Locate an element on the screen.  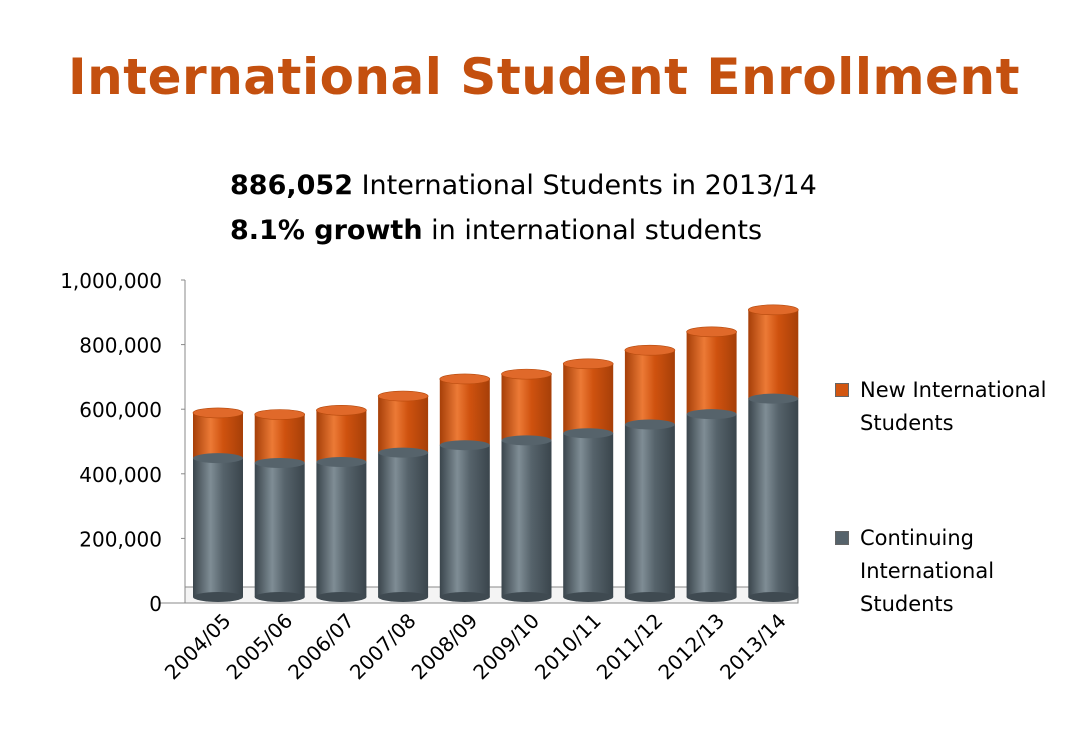
legend-swatch-continuing is located at coordinates (842, 538).